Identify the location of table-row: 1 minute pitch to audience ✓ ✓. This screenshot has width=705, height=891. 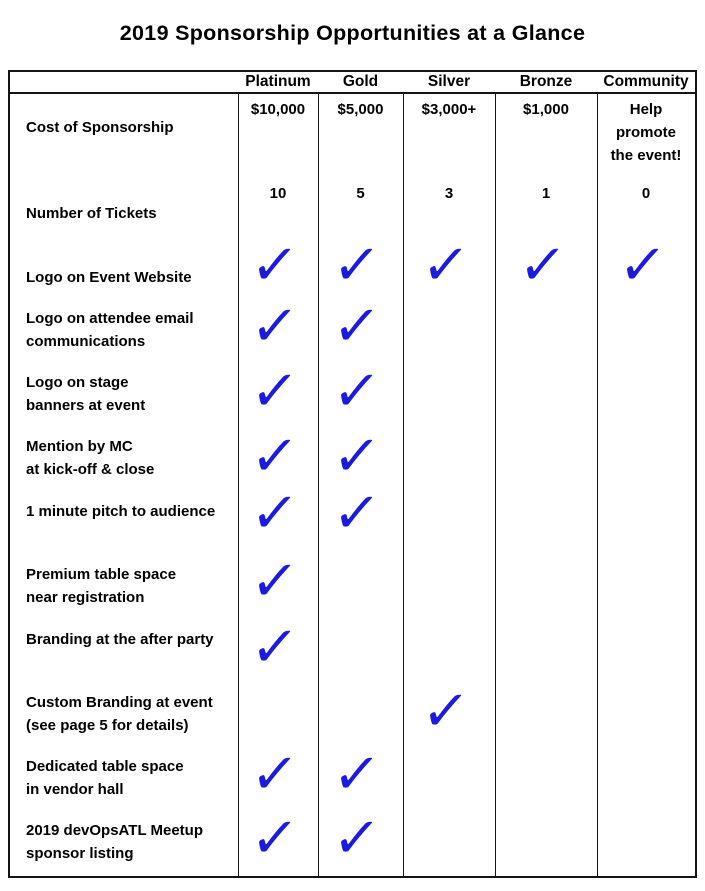
(352, 516).